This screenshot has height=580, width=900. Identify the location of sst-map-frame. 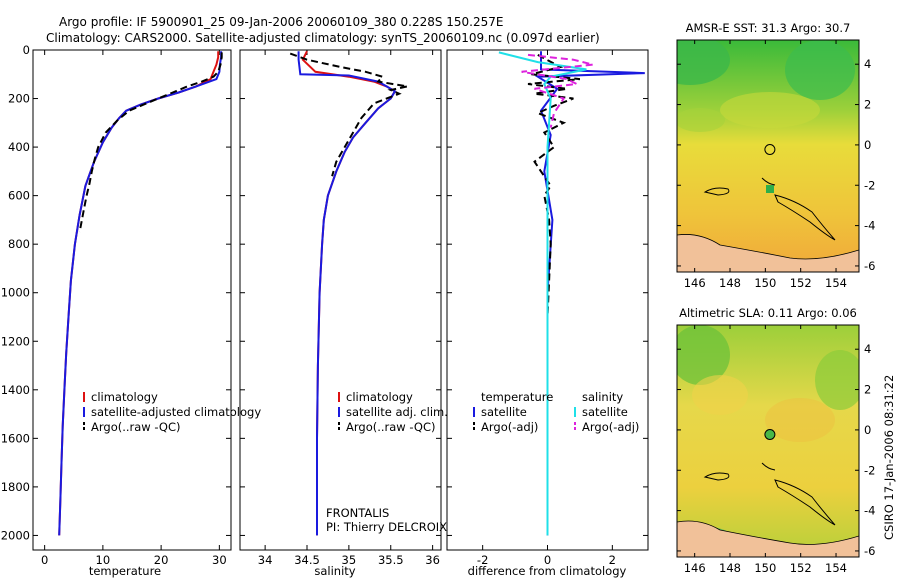
(768, 156).